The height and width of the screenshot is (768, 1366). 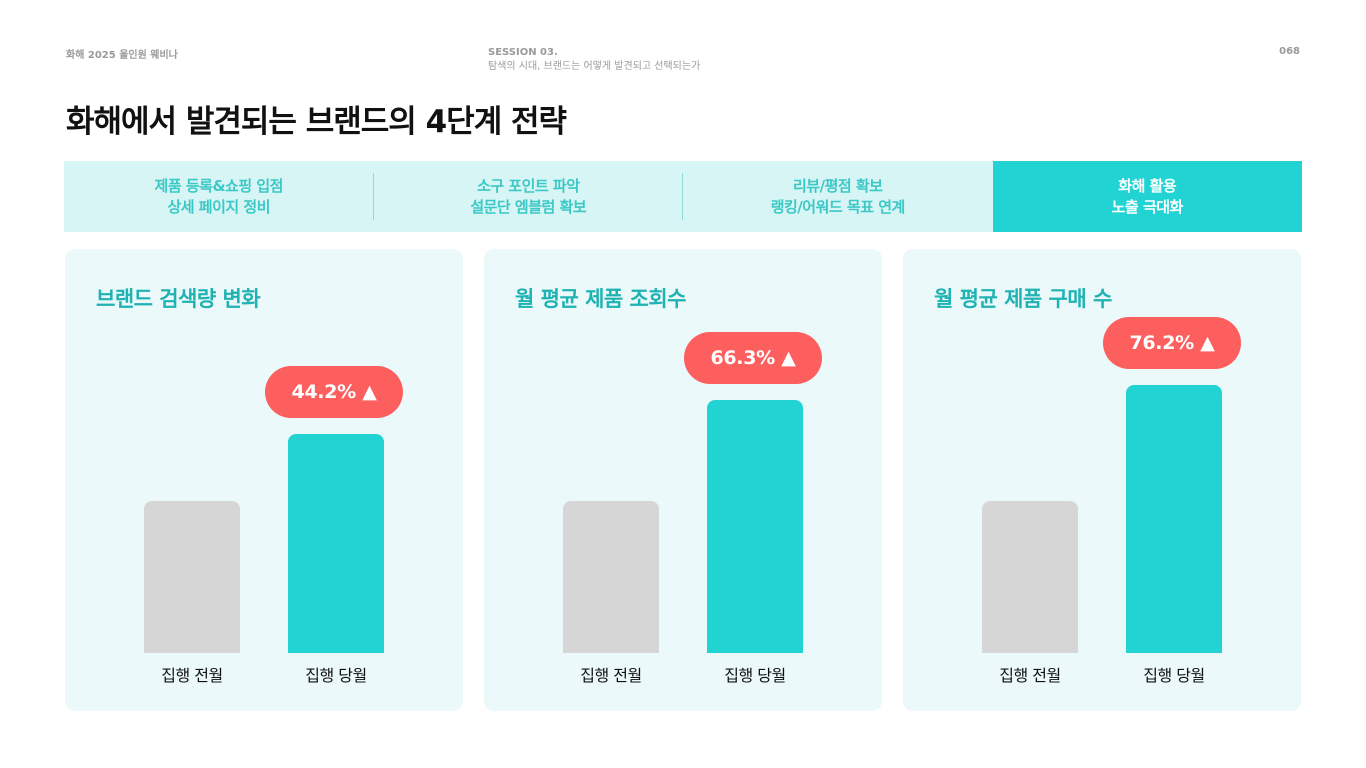 I want to click on step-2-line2: 설문단 엠블럼 확보, so click(x=528, y=206).